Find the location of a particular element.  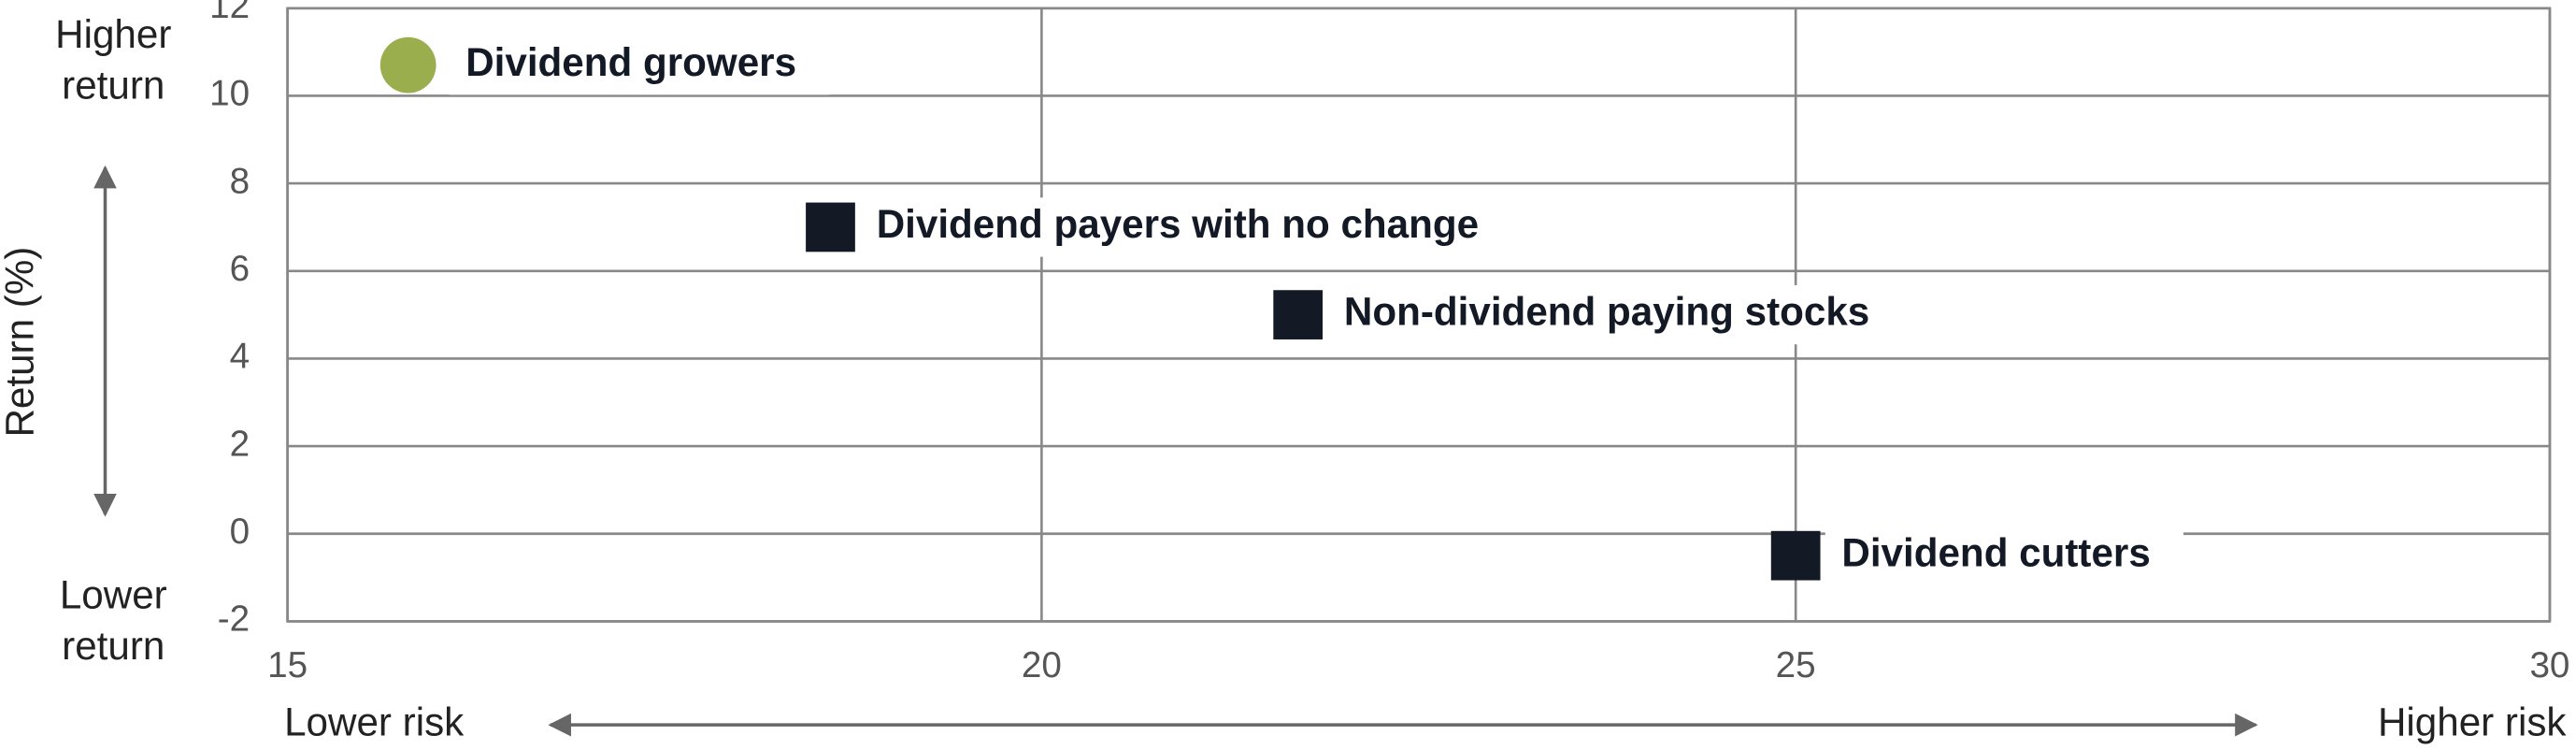

y-bottom-note: Lower return is located at coordinates (113, 621).